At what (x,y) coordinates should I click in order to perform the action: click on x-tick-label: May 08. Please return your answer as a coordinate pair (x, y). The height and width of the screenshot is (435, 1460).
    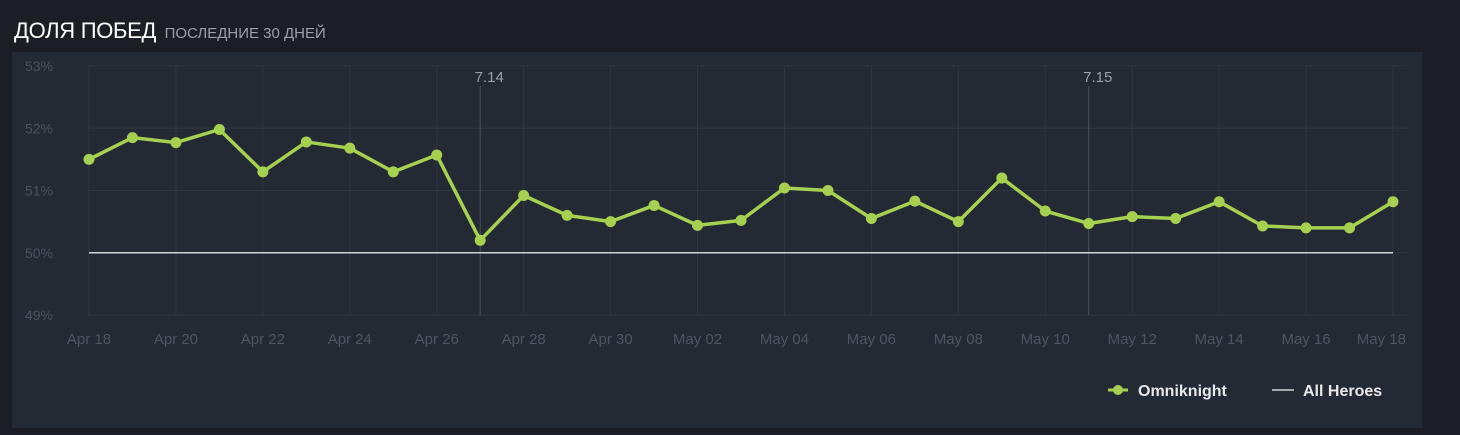
    Looking at the image, I should click on (958, 339).